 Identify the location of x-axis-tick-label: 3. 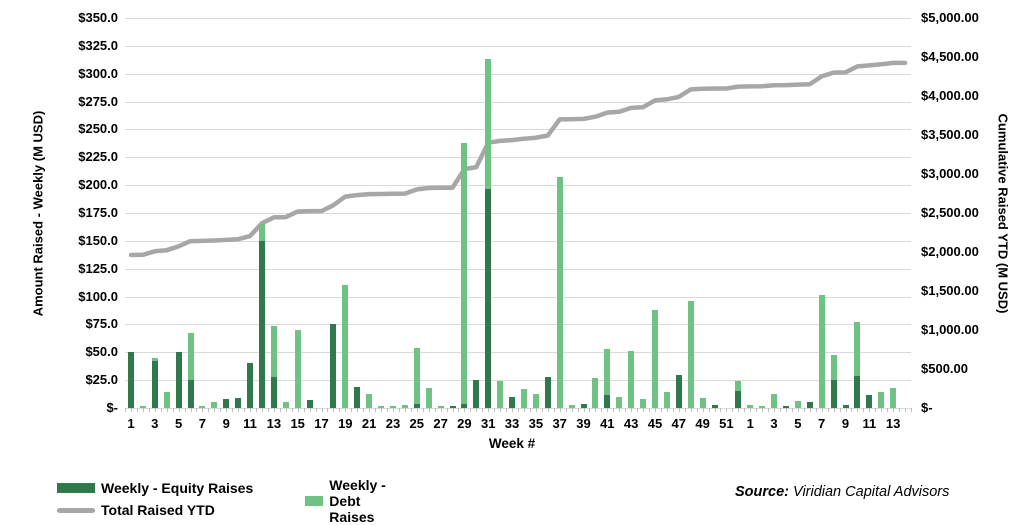
(774, 423).